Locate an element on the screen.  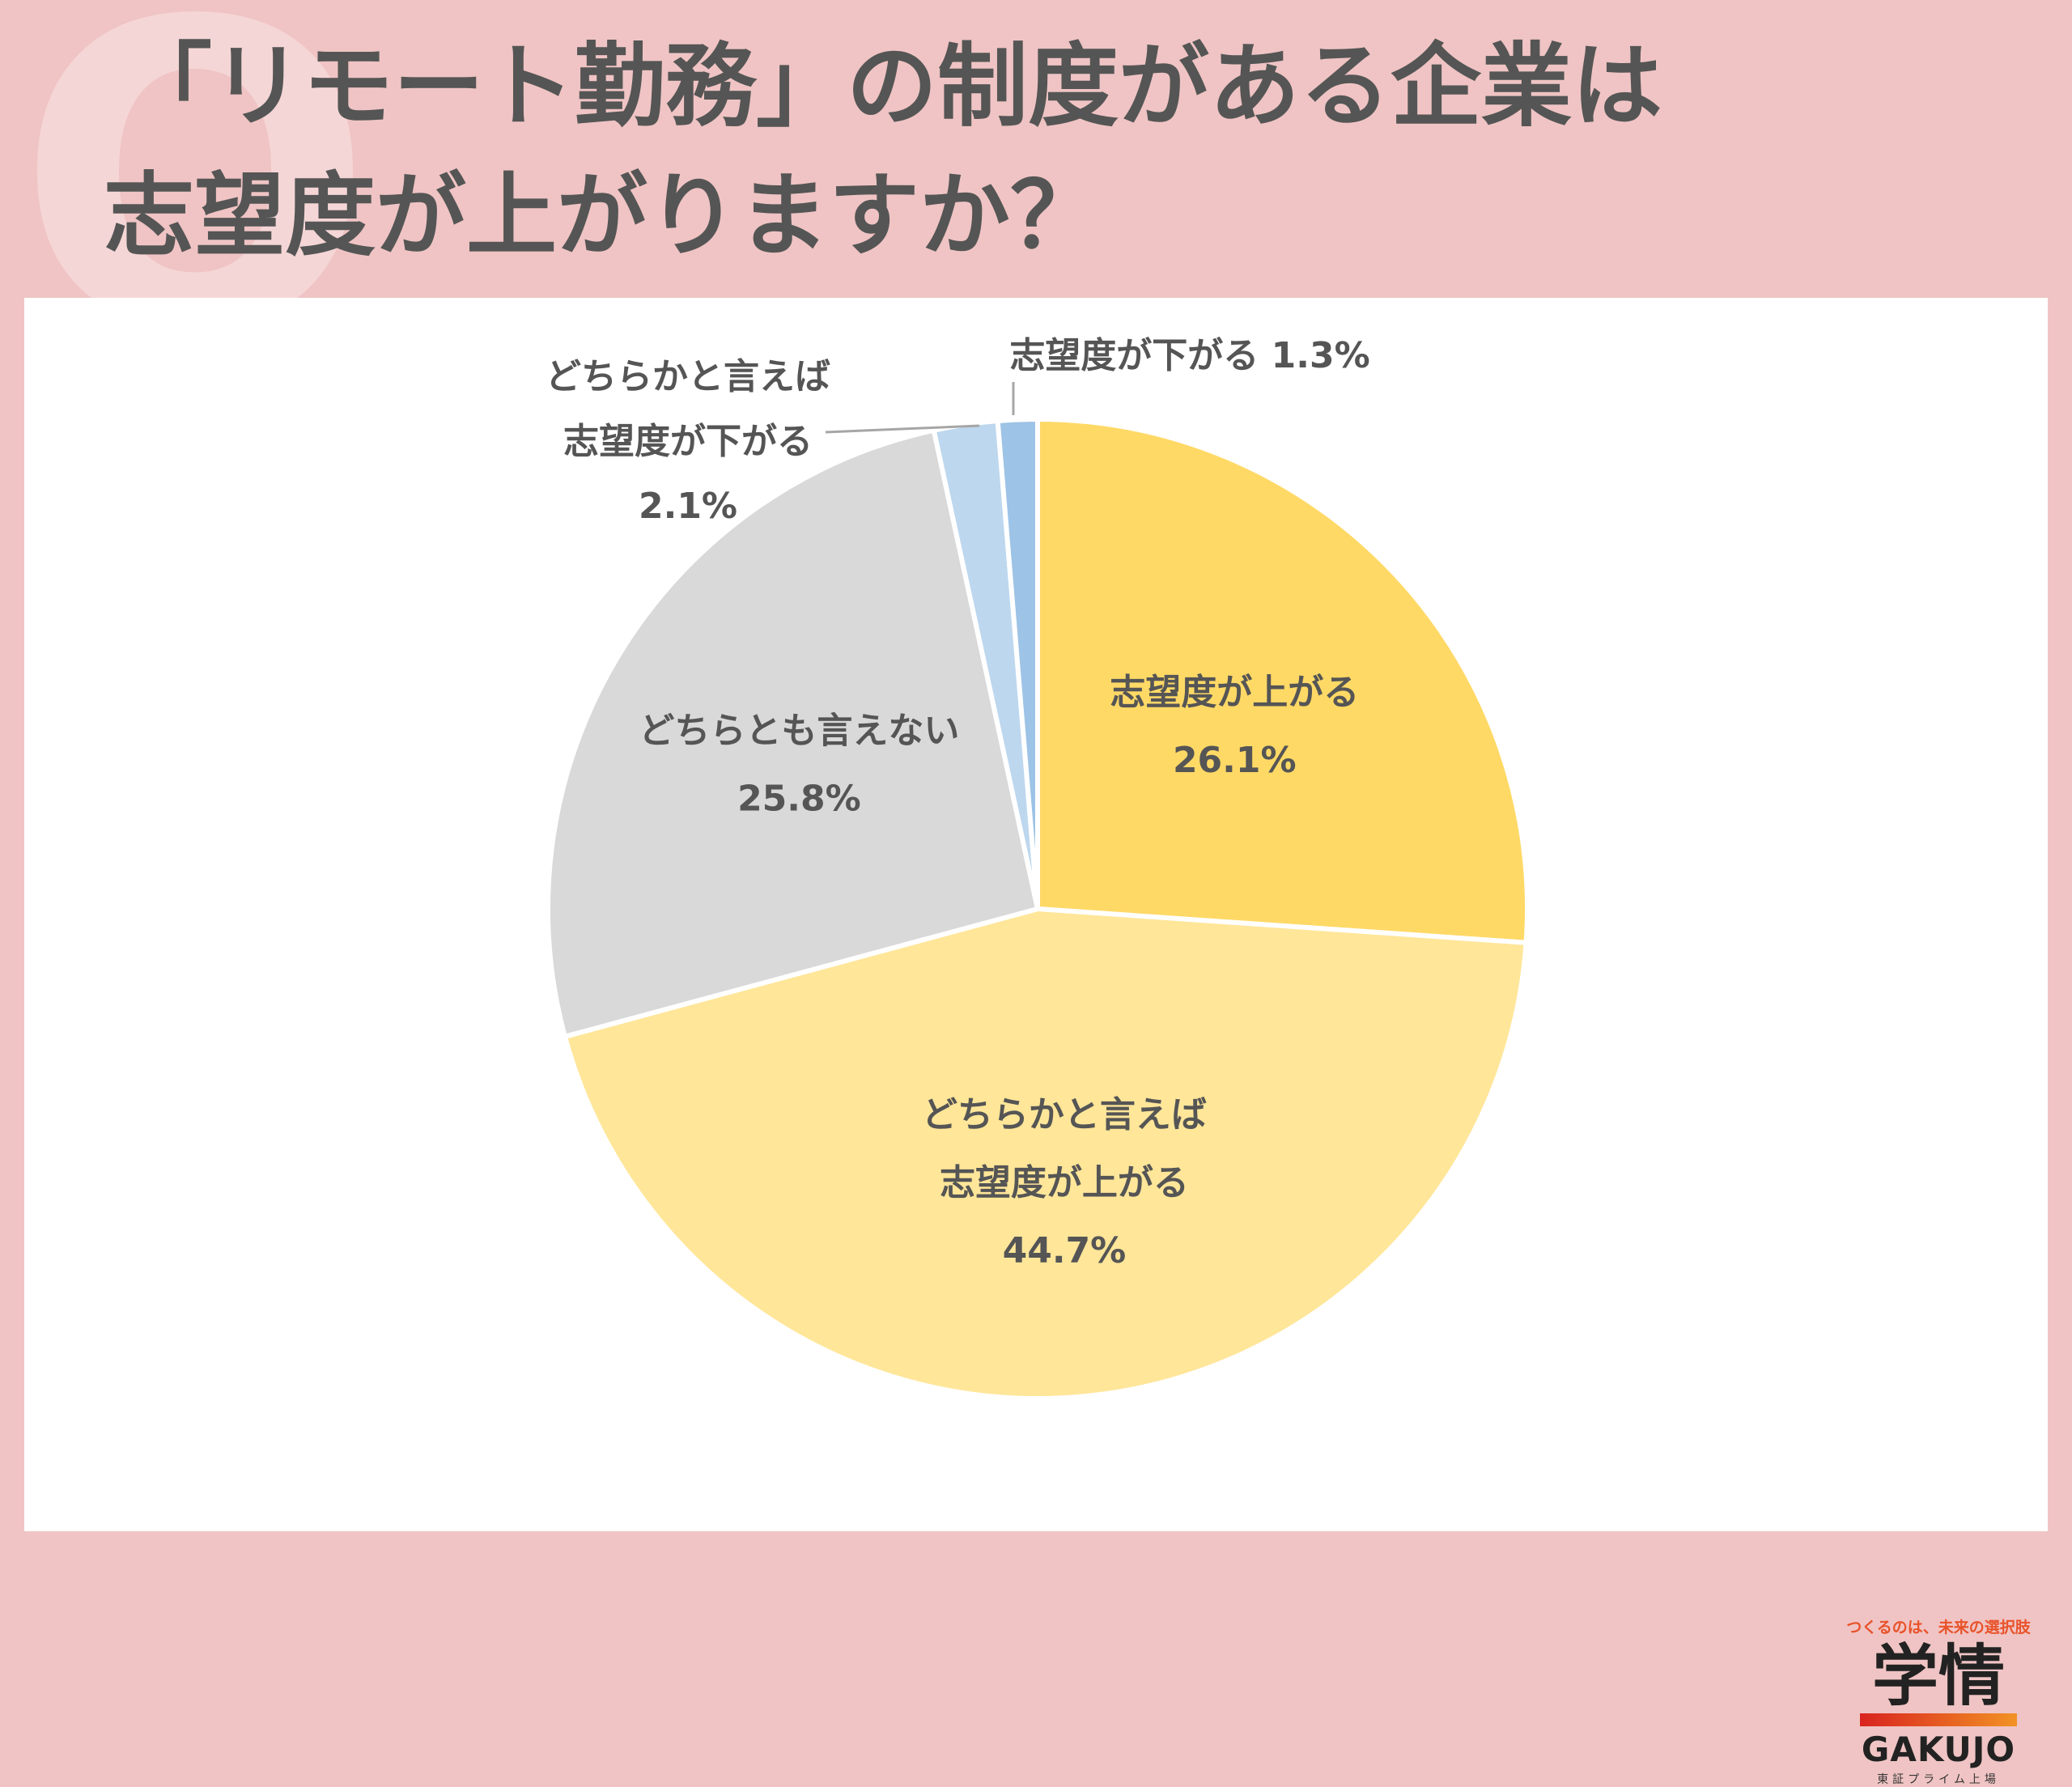
logo-sub: 東証プライム上場 is located at coordinates (1938, 1780).